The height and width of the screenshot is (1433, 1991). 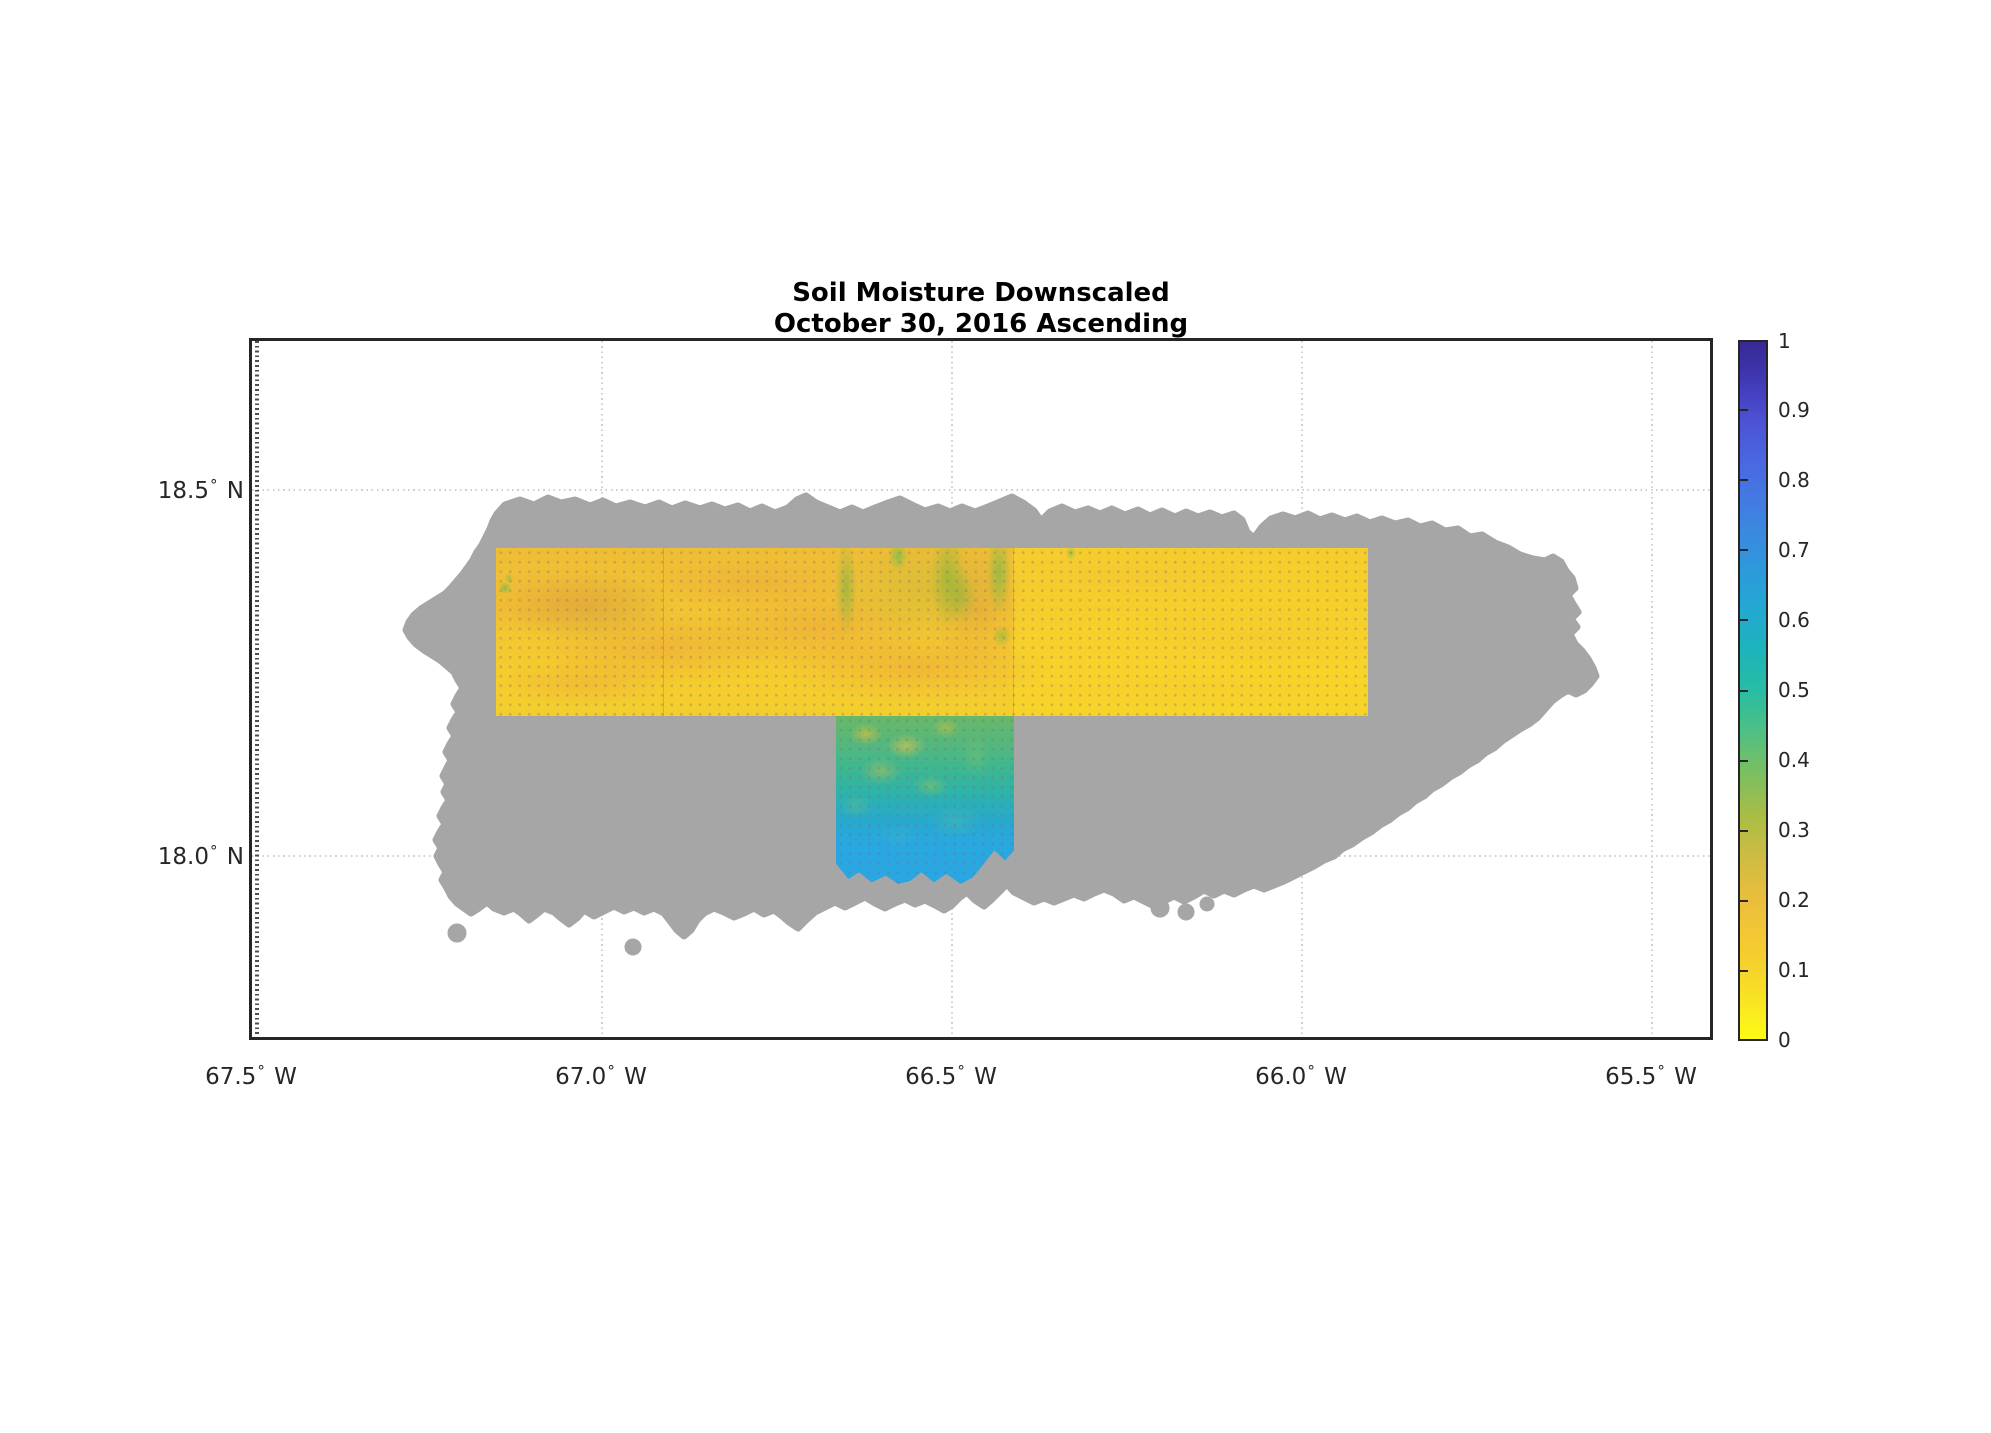 What do you see at coordinates (601, 1076) in the screenshot?
I see `x-tick-67.0W: 67.0° W` at bounding box center [601, 1076].